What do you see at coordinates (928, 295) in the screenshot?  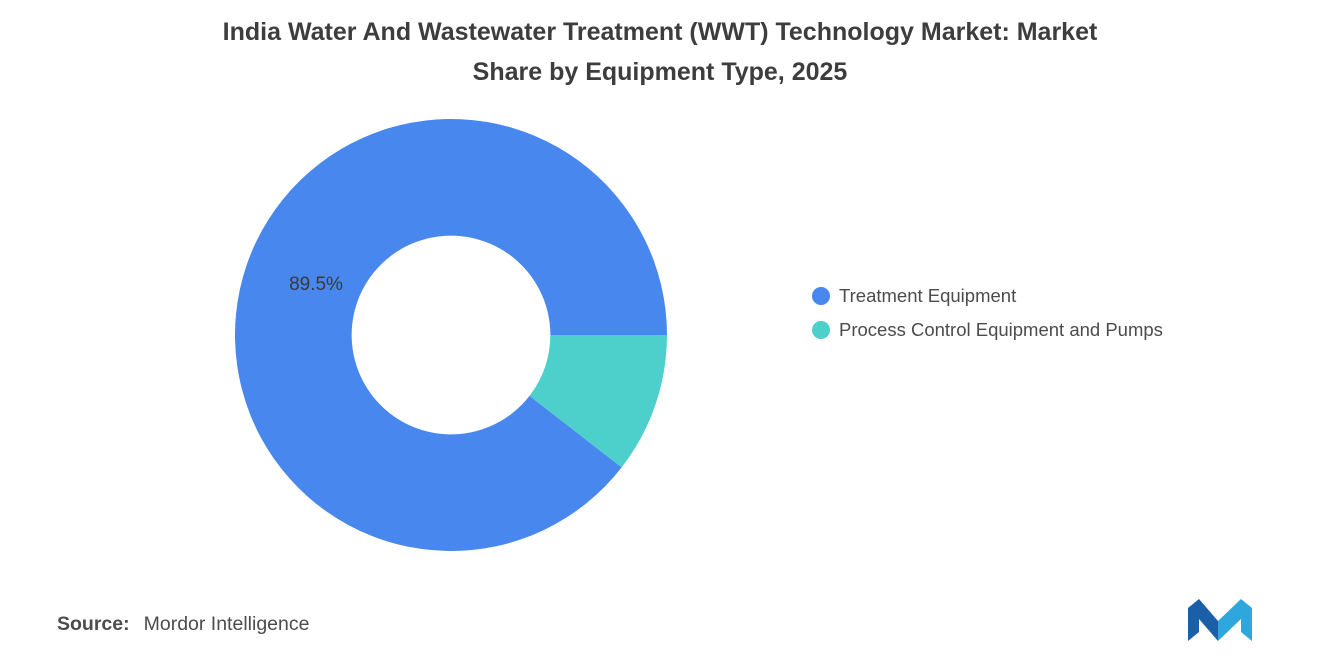 I see `legend-label-treatment-equipment: Treatment Equipment` at bounding box center [928, 295].